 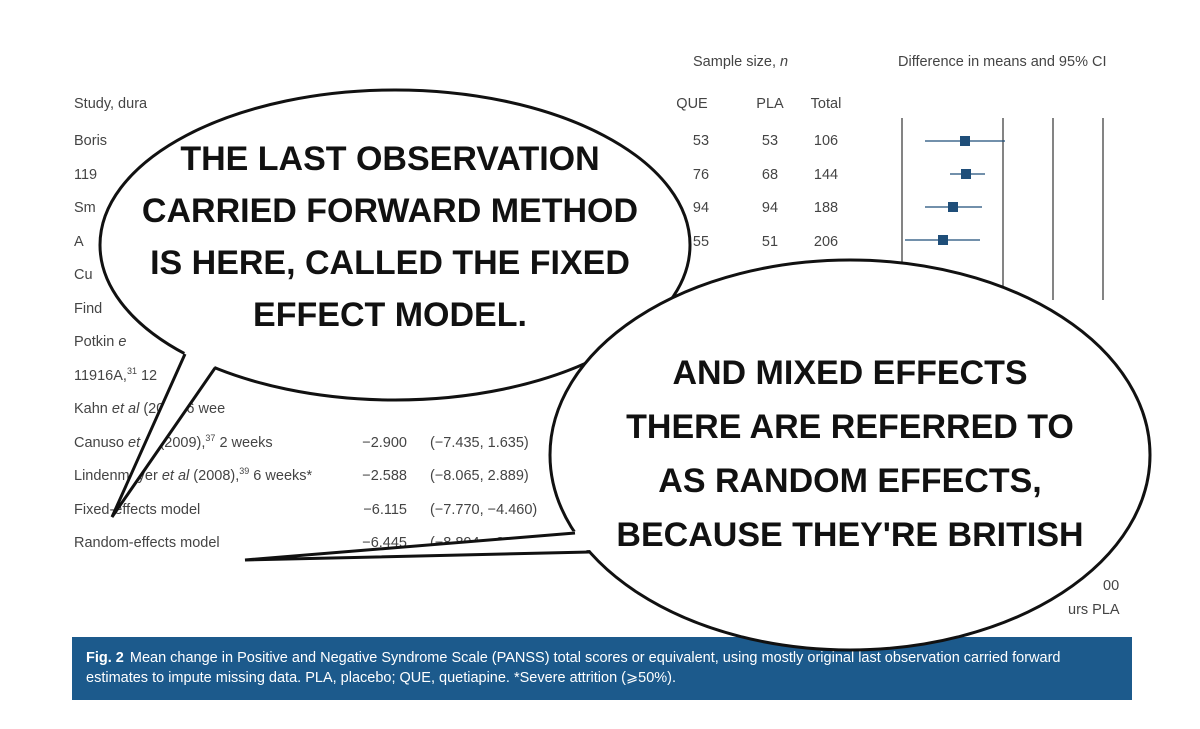 I want to click on sample-que: 53, so click(x=701, y=141).